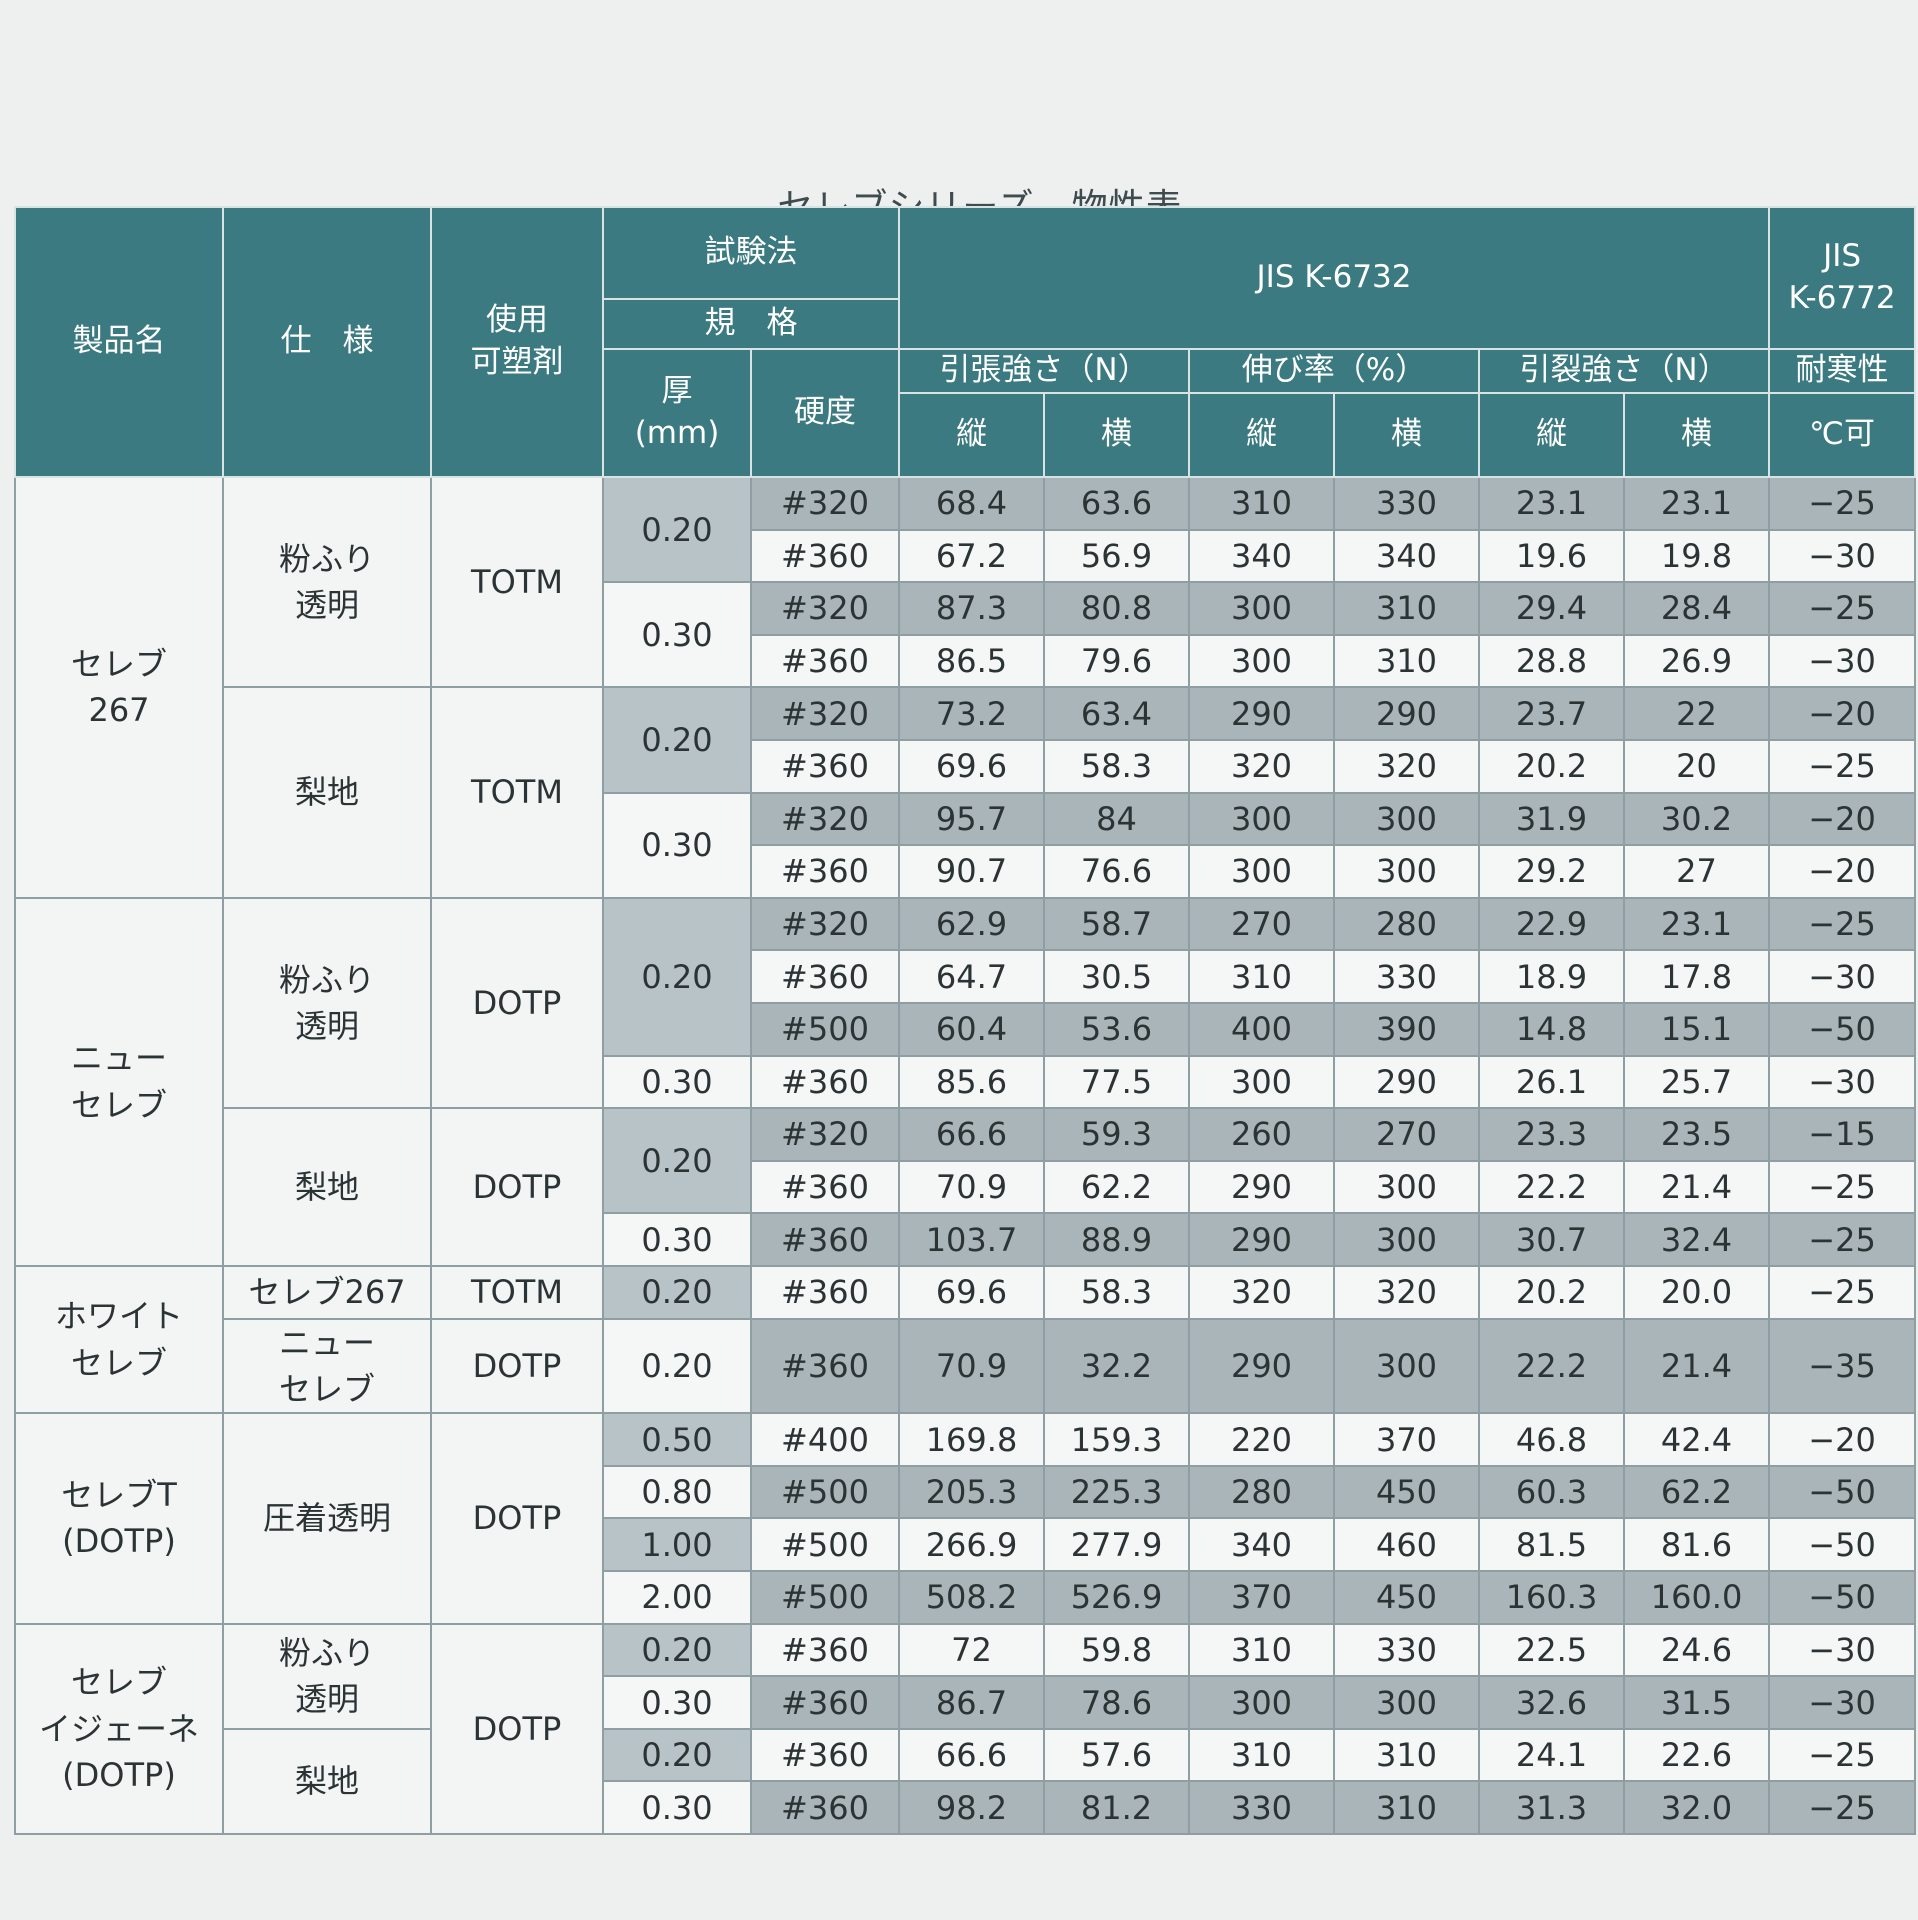 This screenshot has height=1920, width=1918. Describe the element at coordinates (1696, 556) in the screenshot. I see `tear-horizontal-cell: 19.8` at that location.